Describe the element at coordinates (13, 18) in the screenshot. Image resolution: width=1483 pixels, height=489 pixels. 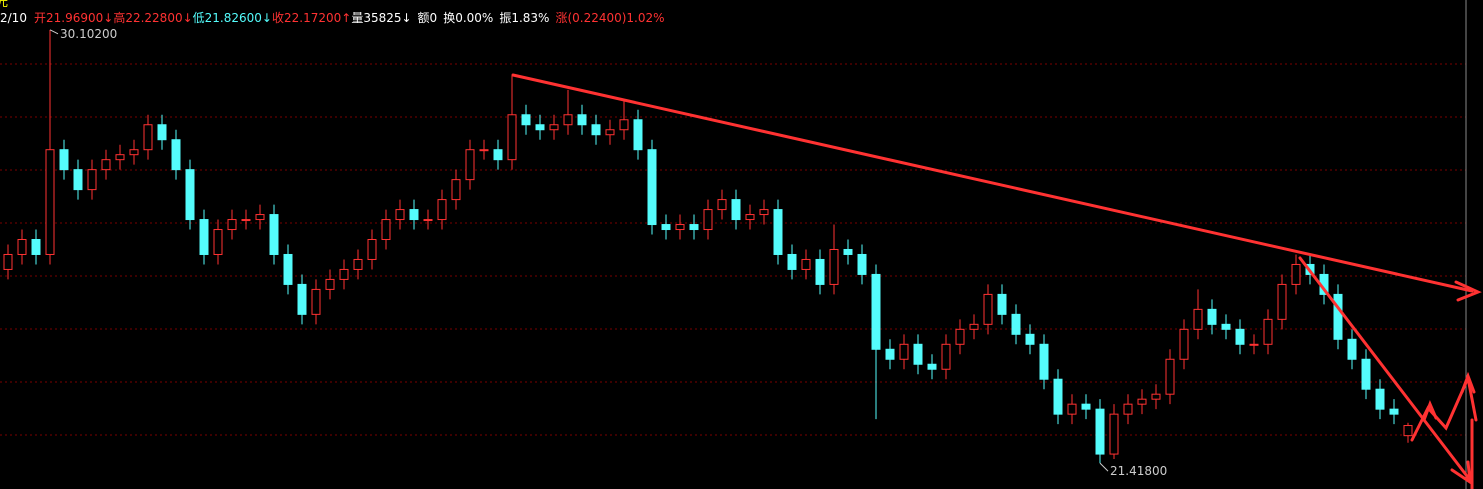
I see `header-item: 2/10` at that location.